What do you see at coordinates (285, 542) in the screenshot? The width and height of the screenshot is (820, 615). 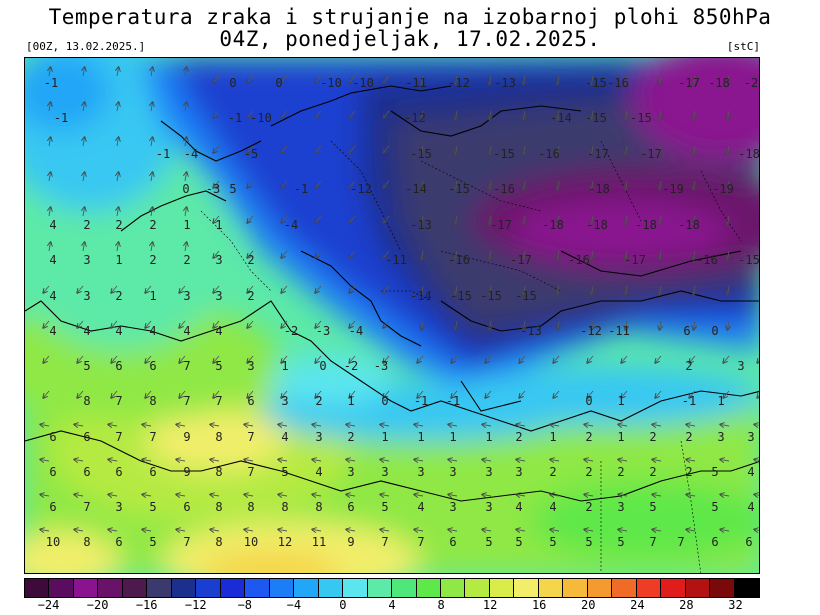 I see `temperature-value: 12` at bounding box center [285, 542].